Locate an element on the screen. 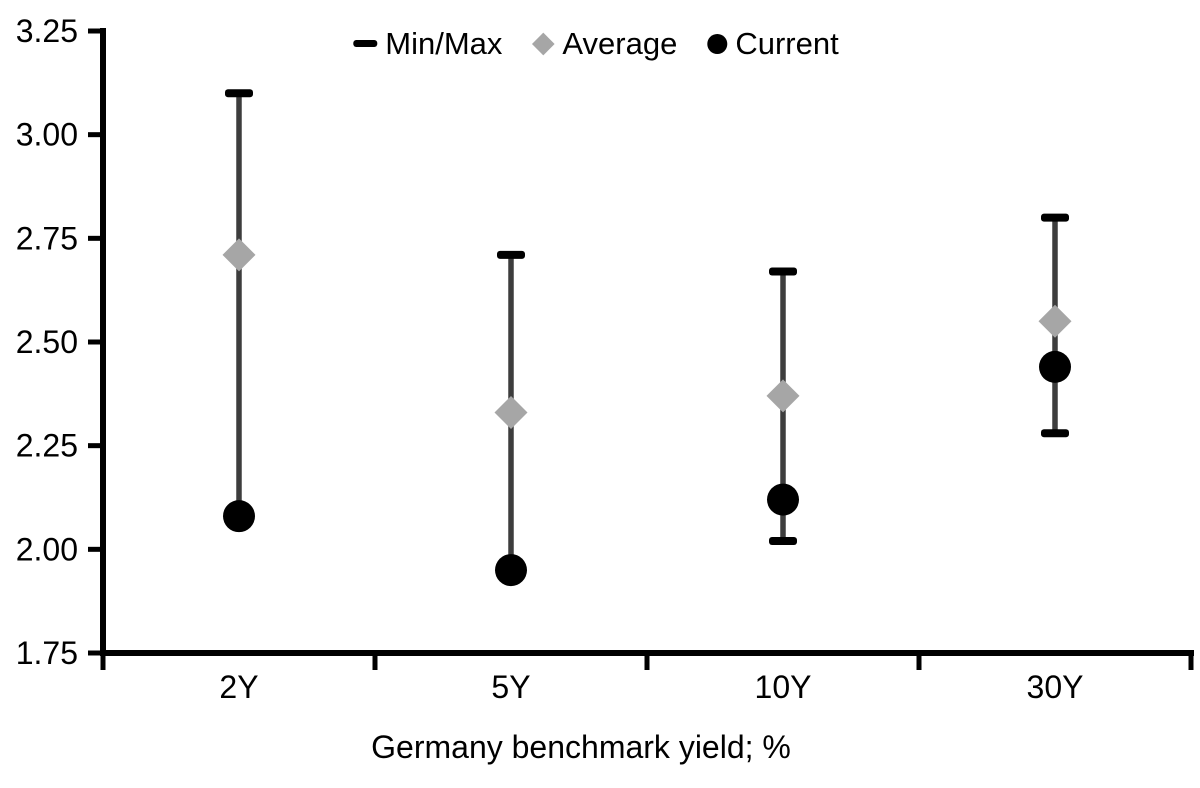 This screenshot has width=1200, height=788. legend-label-average: Average is located at coordinates (620, 43).